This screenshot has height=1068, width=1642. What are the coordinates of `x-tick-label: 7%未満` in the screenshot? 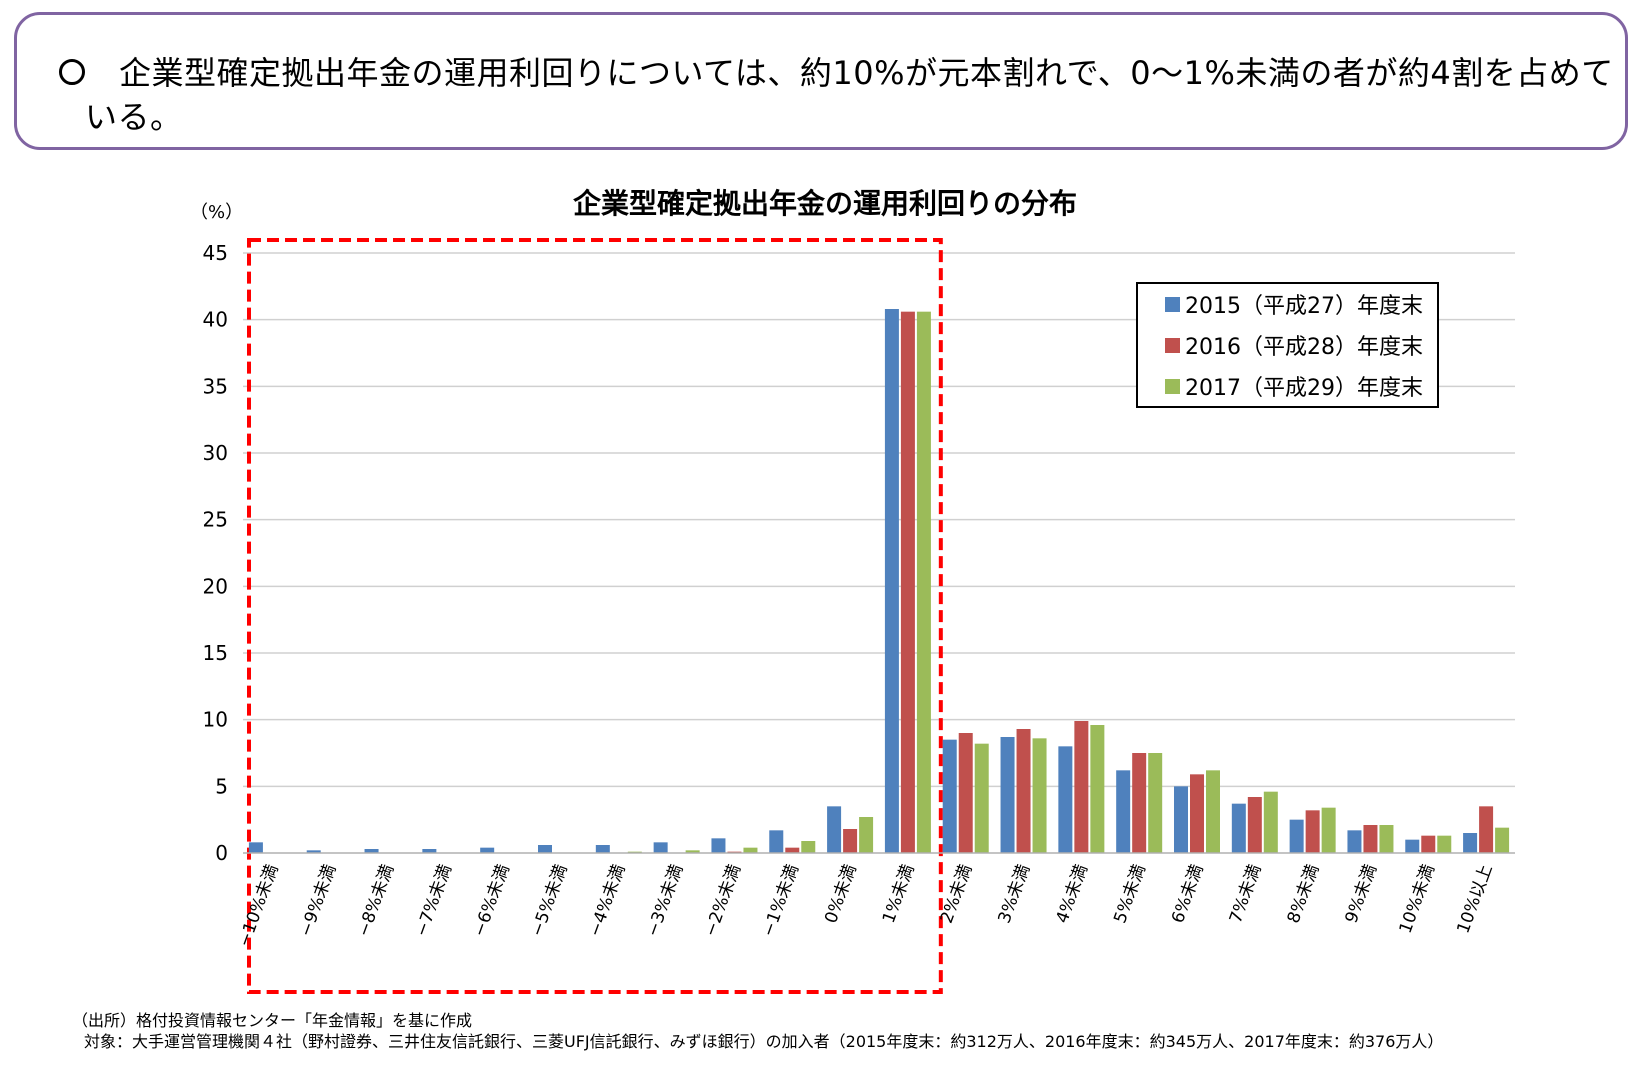 It's located at (1246, 894).